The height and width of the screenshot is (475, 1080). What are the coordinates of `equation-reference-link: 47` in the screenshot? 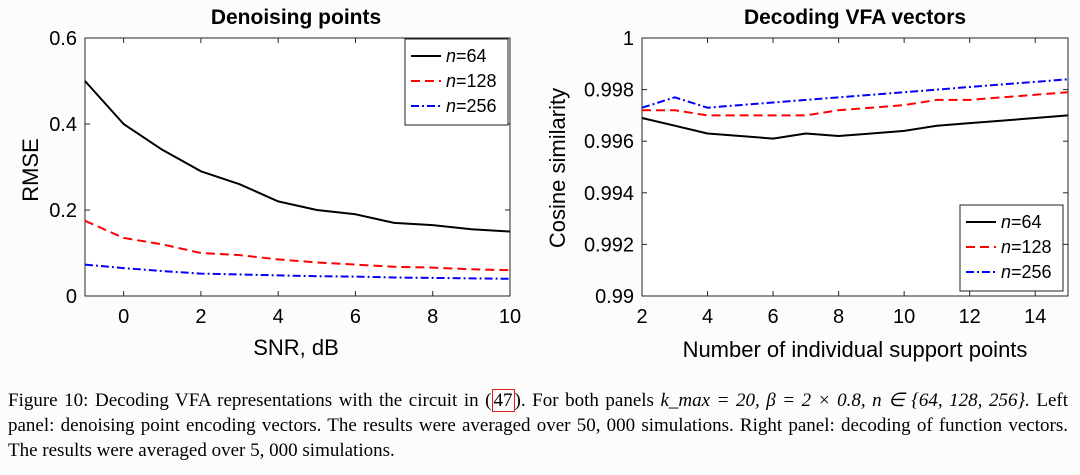 It's located at (503, 400).